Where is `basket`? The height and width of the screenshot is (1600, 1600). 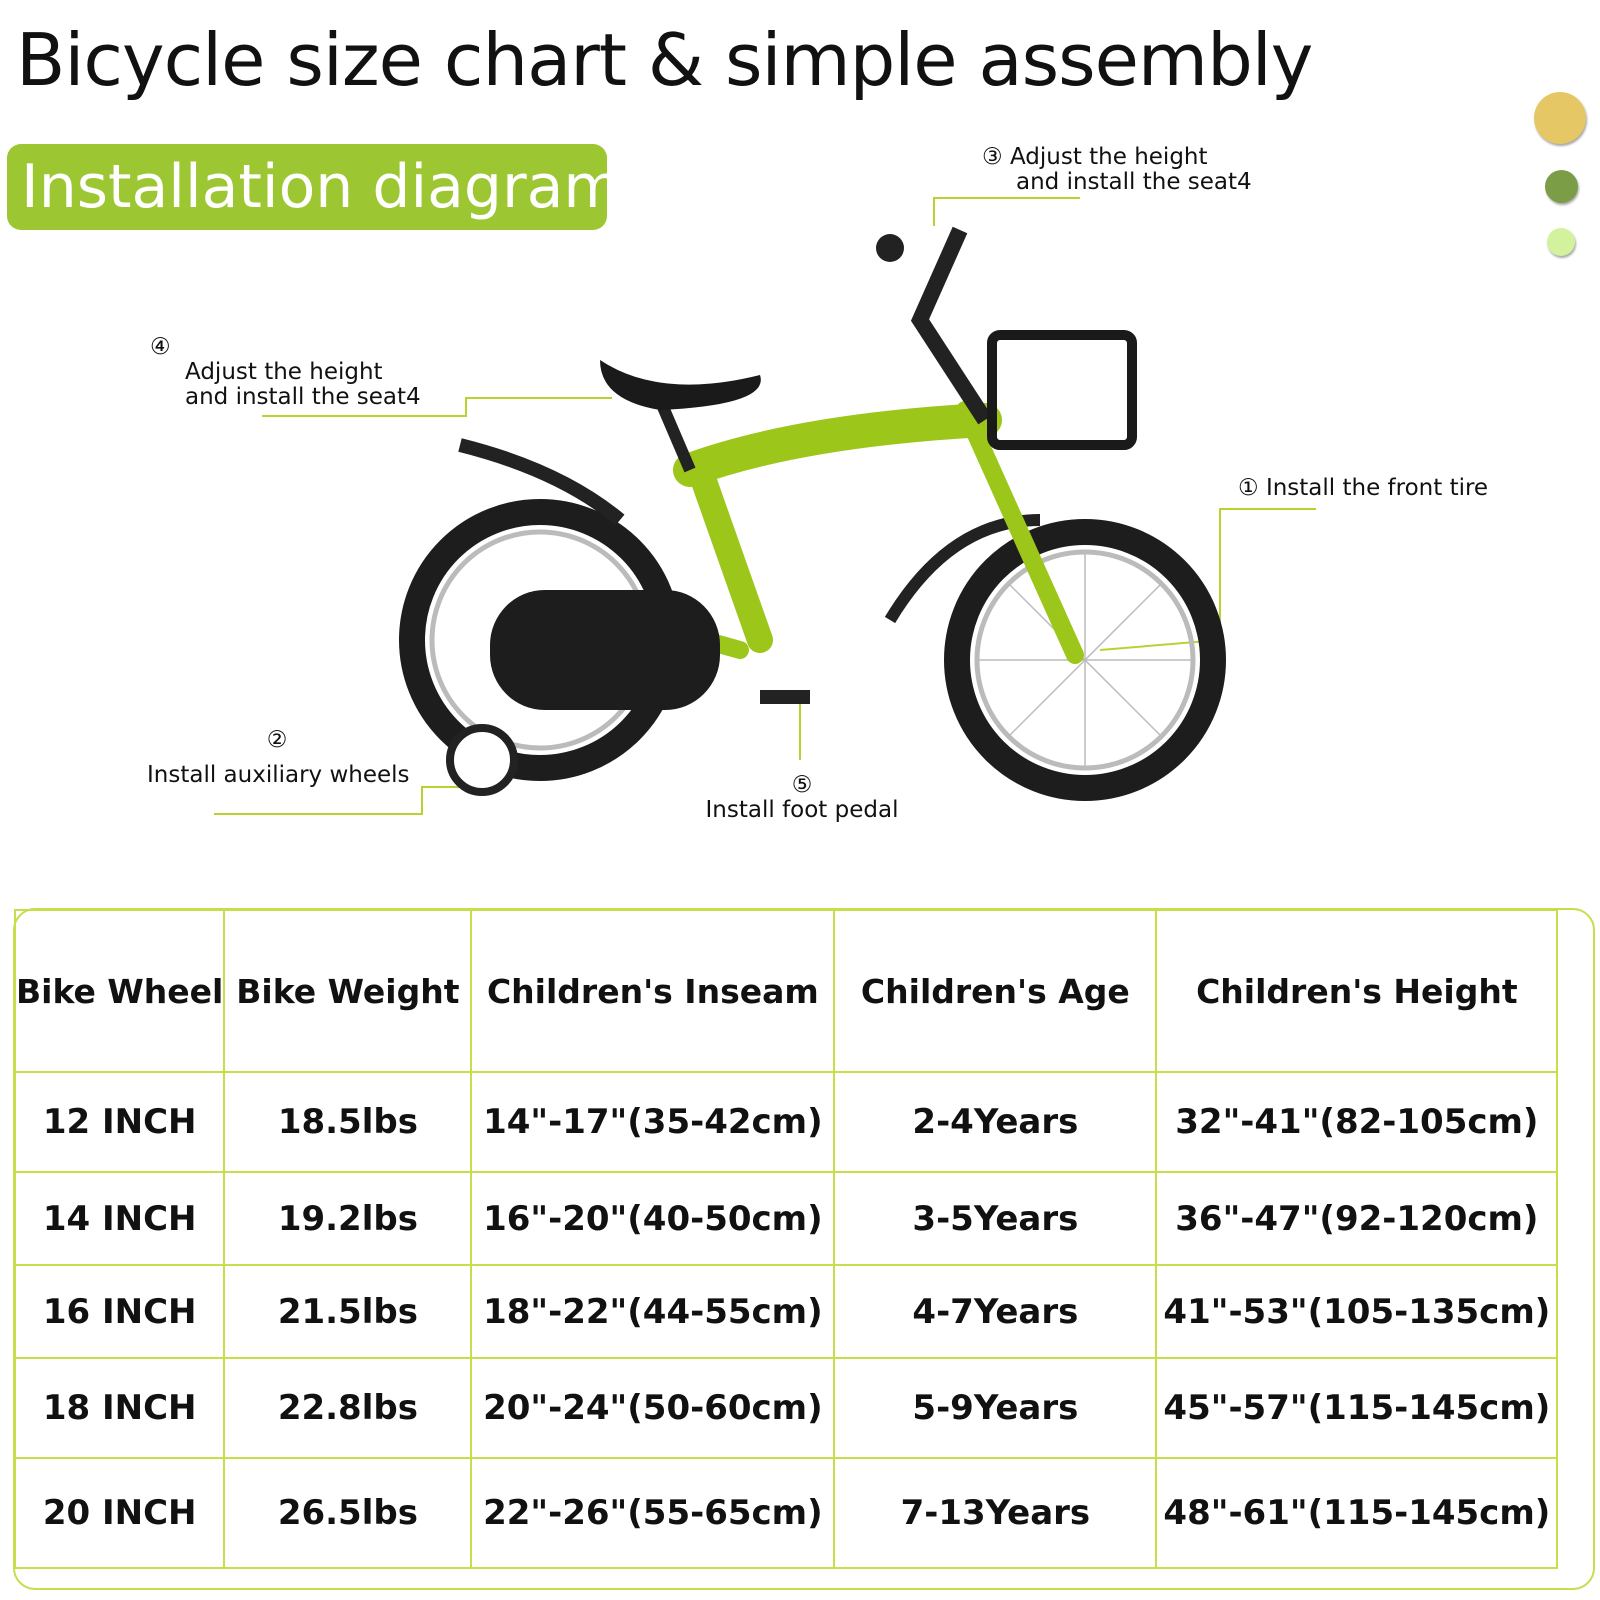 basket is located at coordinates (1062, 390).